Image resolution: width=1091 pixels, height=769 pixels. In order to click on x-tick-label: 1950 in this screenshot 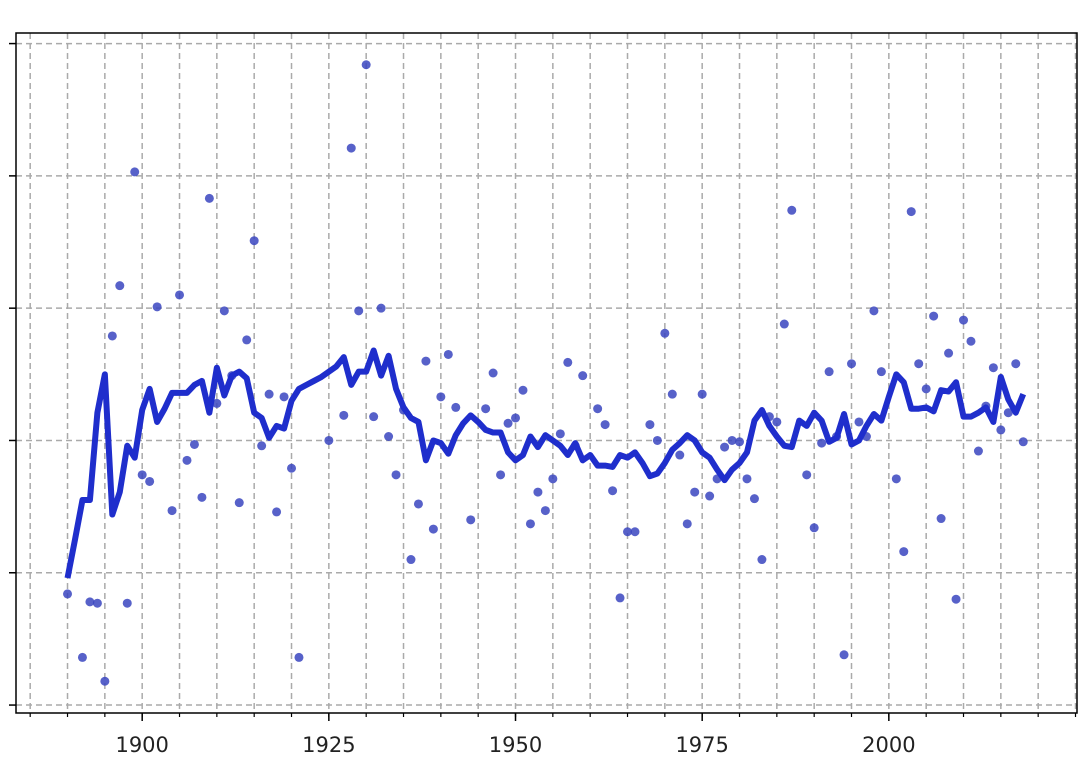, I will do `click(515, 745)`.